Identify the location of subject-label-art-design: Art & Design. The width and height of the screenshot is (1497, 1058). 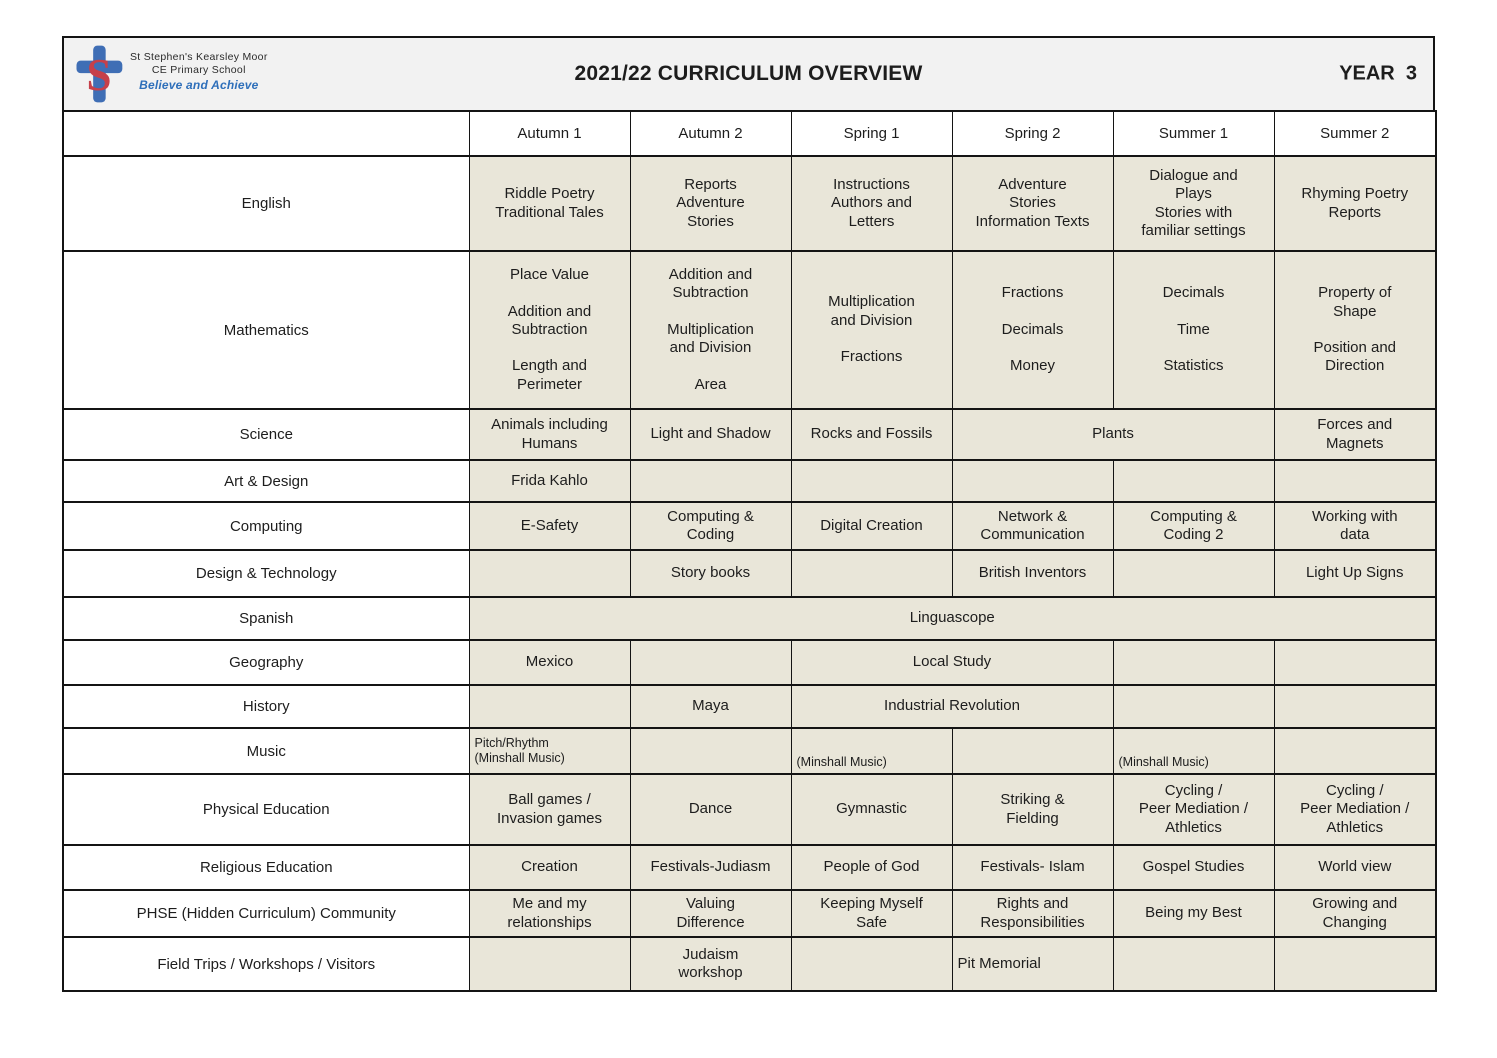
(266, 481).